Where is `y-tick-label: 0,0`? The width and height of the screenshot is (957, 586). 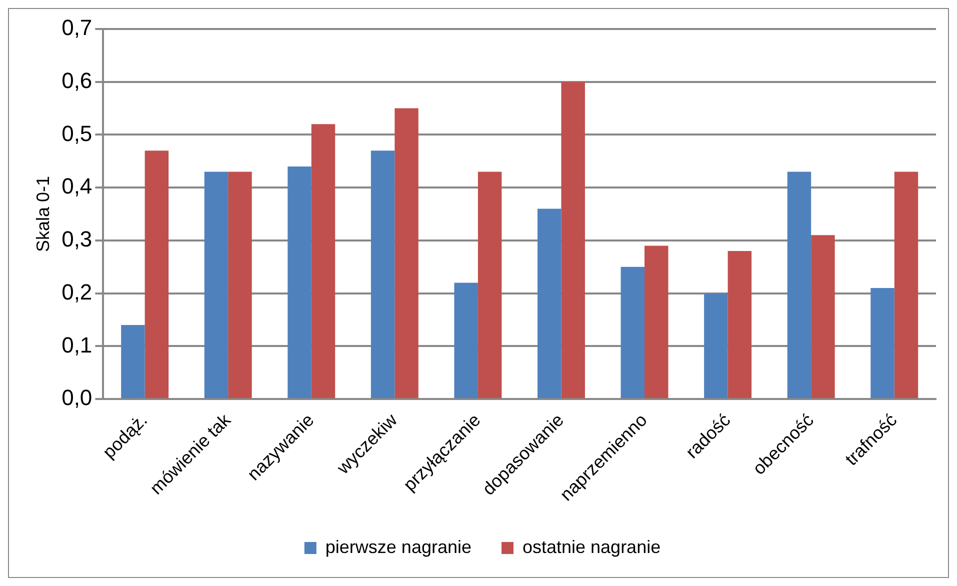
y-tick-label: 0,0 is located at coordinates (77, 397).